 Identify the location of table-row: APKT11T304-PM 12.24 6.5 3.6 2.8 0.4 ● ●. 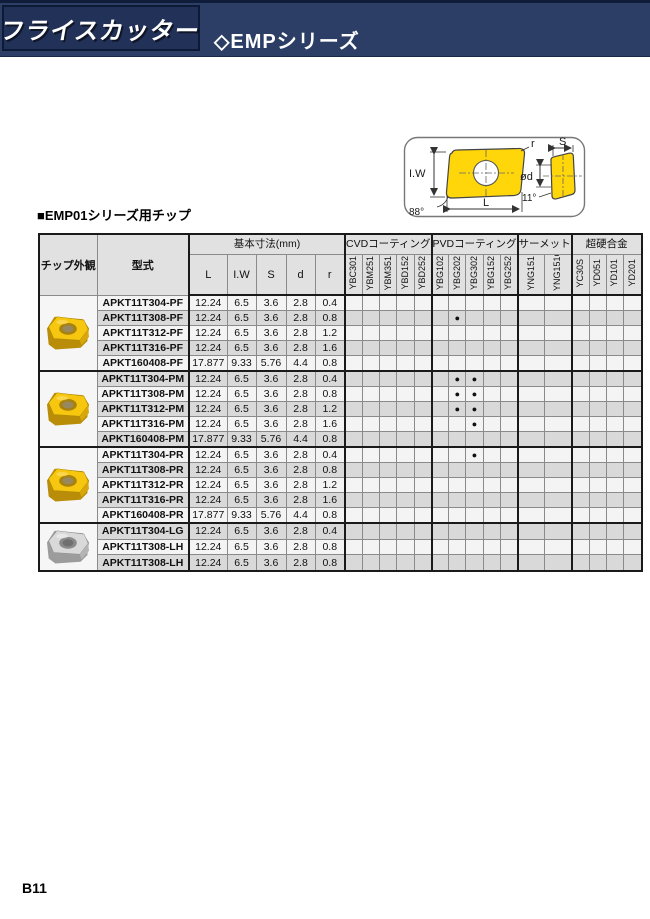
(340, 409).